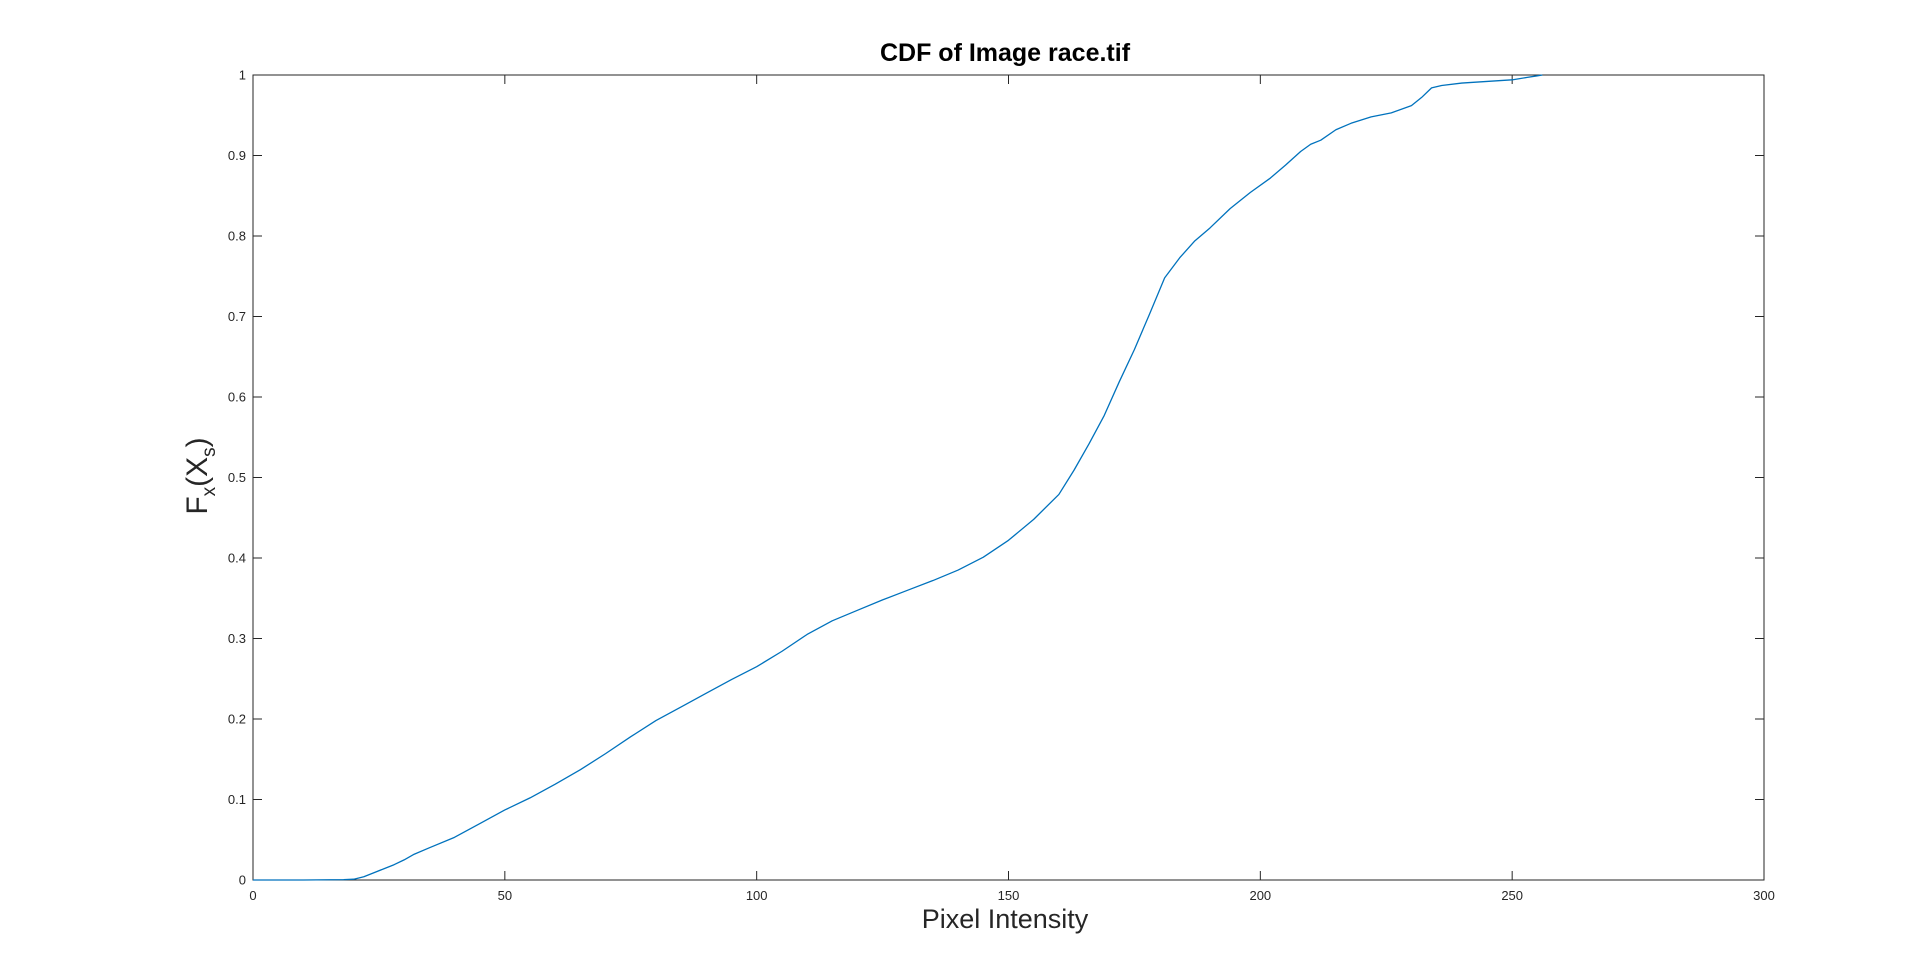 This screenshot has height=973, width=1920. I want to click on y-tick-label: 0.9, so click(237, 155).